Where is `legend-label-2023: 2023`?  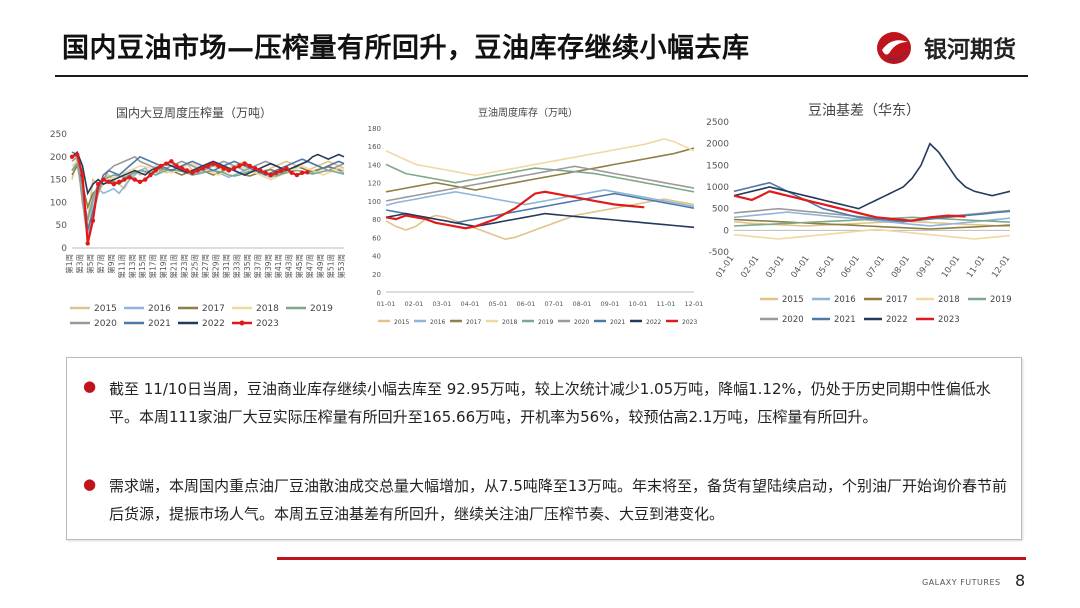
legend-label-2023: 2023 is located at coordinates (267, 324).